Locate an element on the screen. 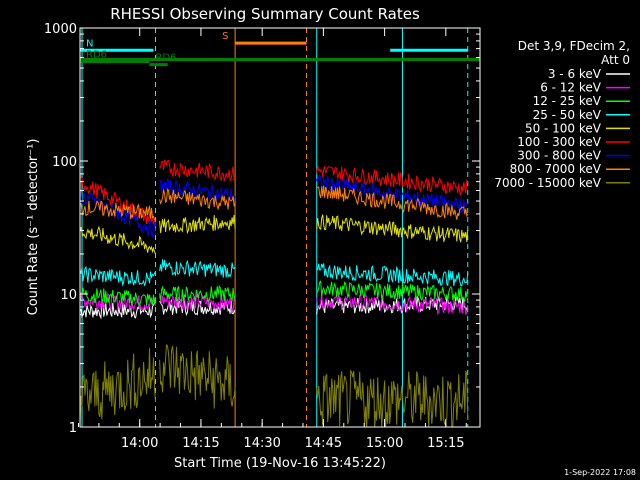 Image resolution: width=640 pixels, height=480 pixels. flag-label-5: RD6 is located at coordinates (96, 54).